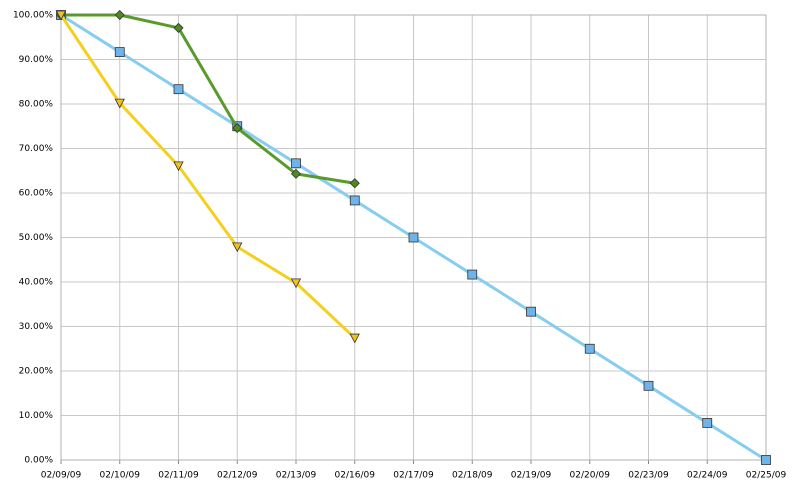  What do you see at coordinates (766, 476) in the screenshot?
I see `x-tick-label: 02/25/09` at bounding box center [766, 476].